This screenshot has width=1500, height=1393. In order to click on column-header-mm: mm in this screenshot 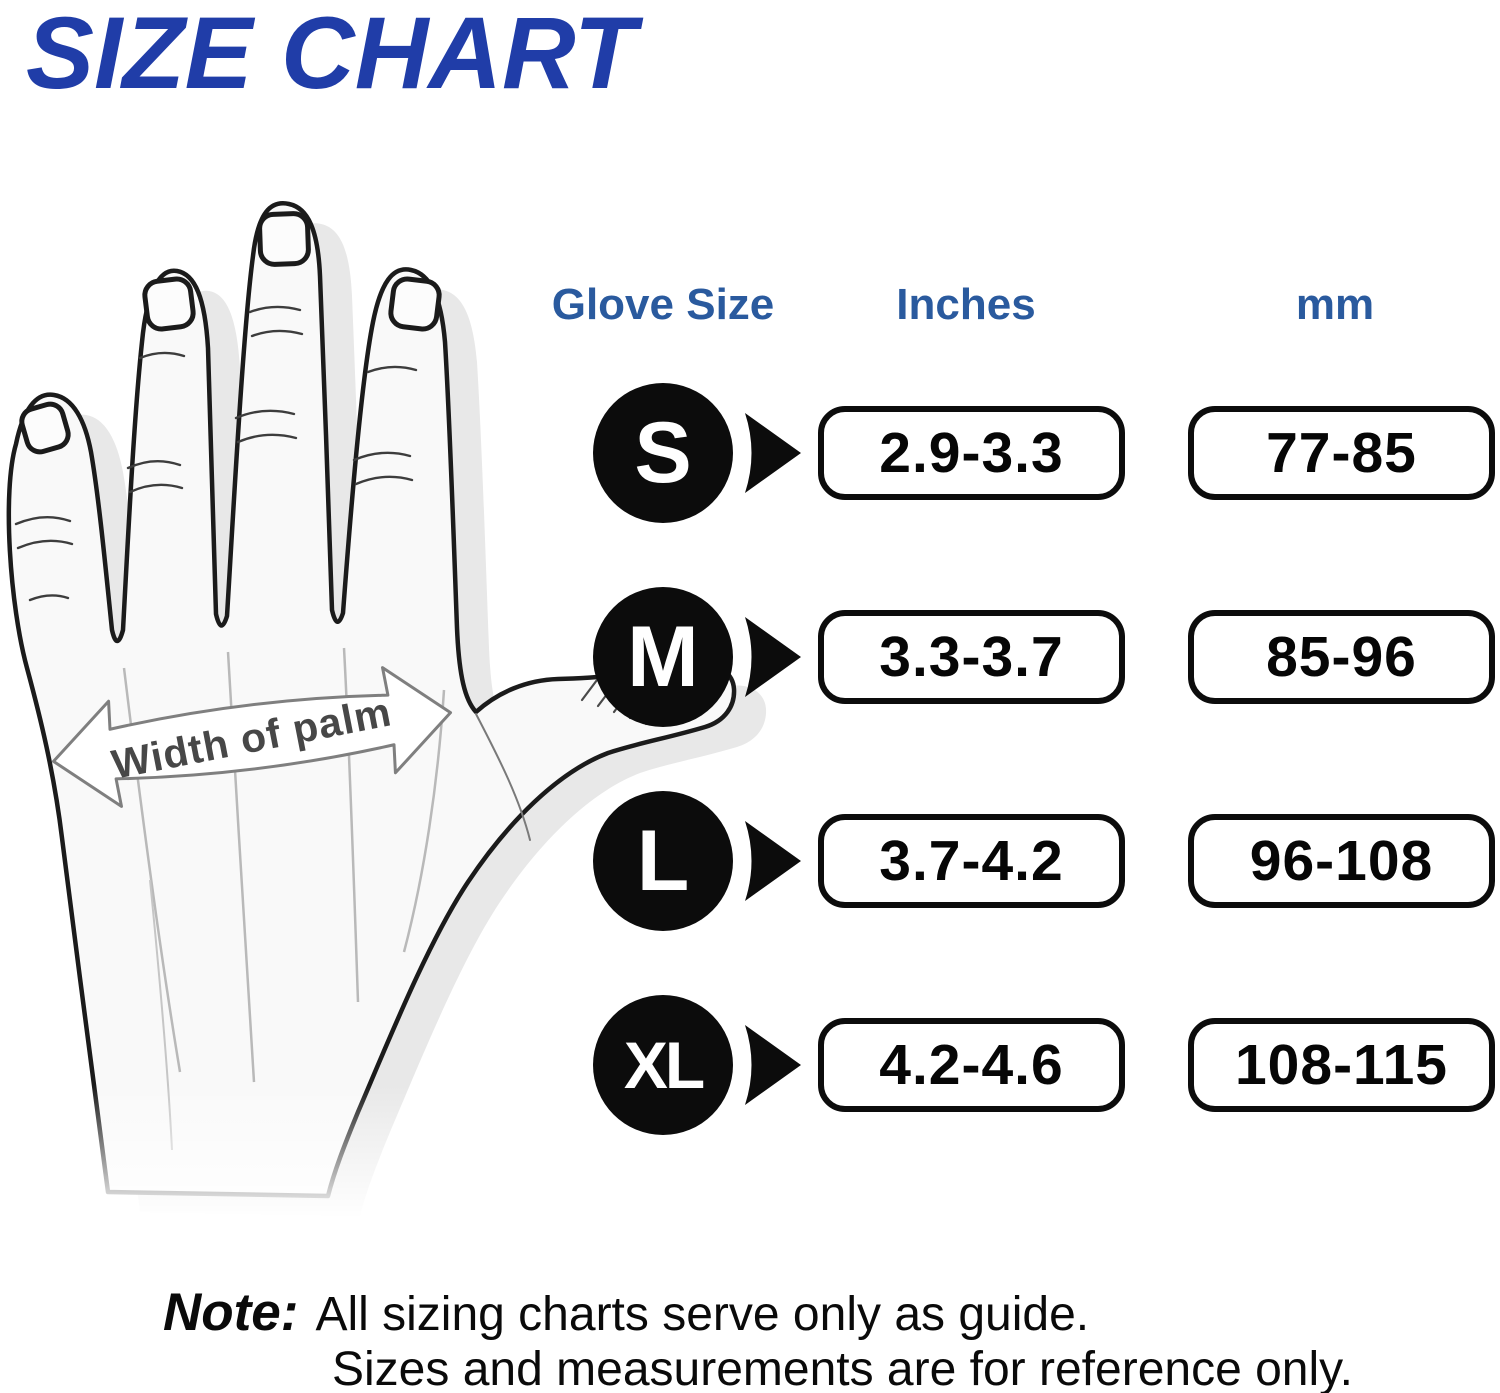, I will do `click(1335, 304)`.